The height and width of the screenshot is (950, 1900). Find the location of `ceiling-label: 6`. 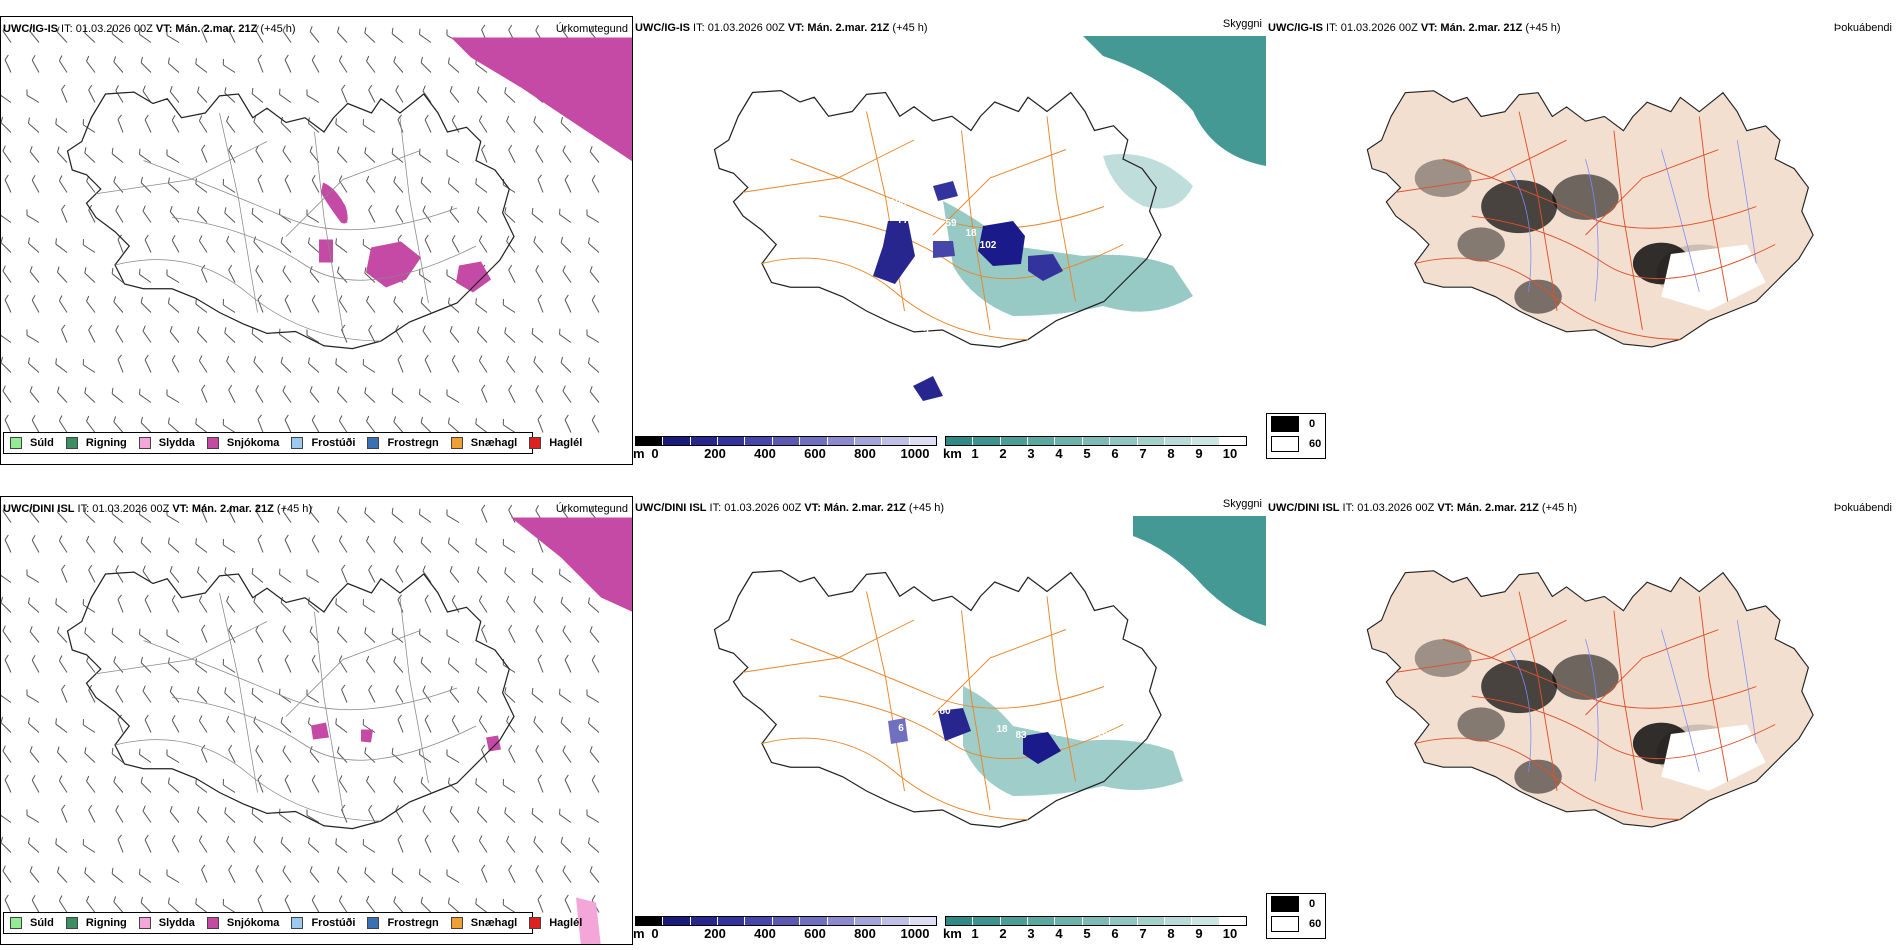

ceiling-label: 6 is located at coordinates (901, 728).